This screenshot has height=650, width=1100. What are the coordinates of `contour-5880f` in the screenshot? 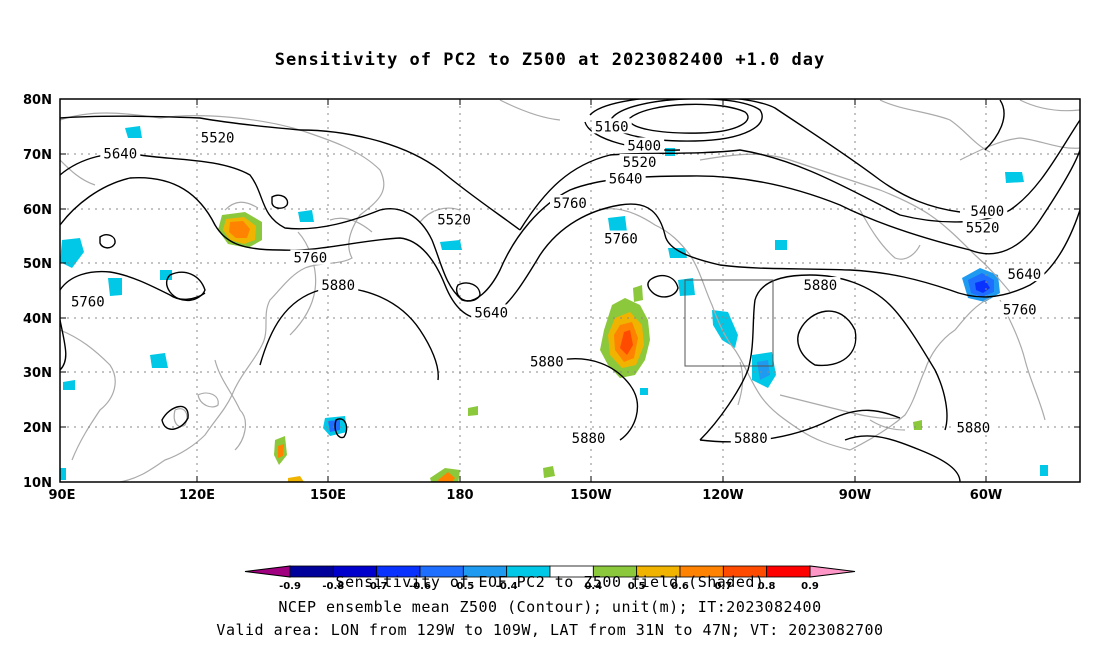 It's located at (827, 338).